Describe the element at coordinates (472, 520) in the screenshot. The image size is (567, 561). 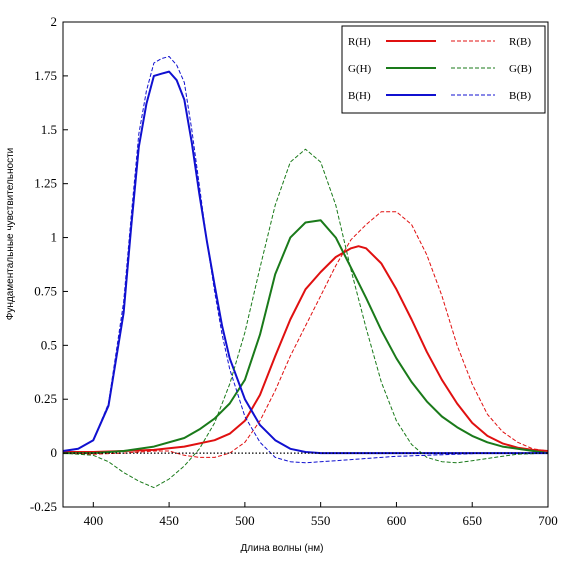
I see `x-tick-label: 650` at that location.